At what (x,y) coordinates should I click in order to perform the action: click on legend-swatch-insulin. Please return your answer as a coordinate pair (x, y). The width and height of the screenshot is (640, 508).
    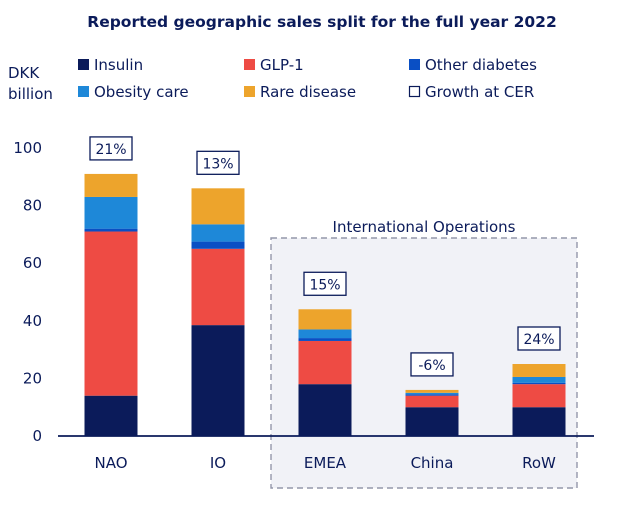
    Looking at the image, I should click on (83, 64).